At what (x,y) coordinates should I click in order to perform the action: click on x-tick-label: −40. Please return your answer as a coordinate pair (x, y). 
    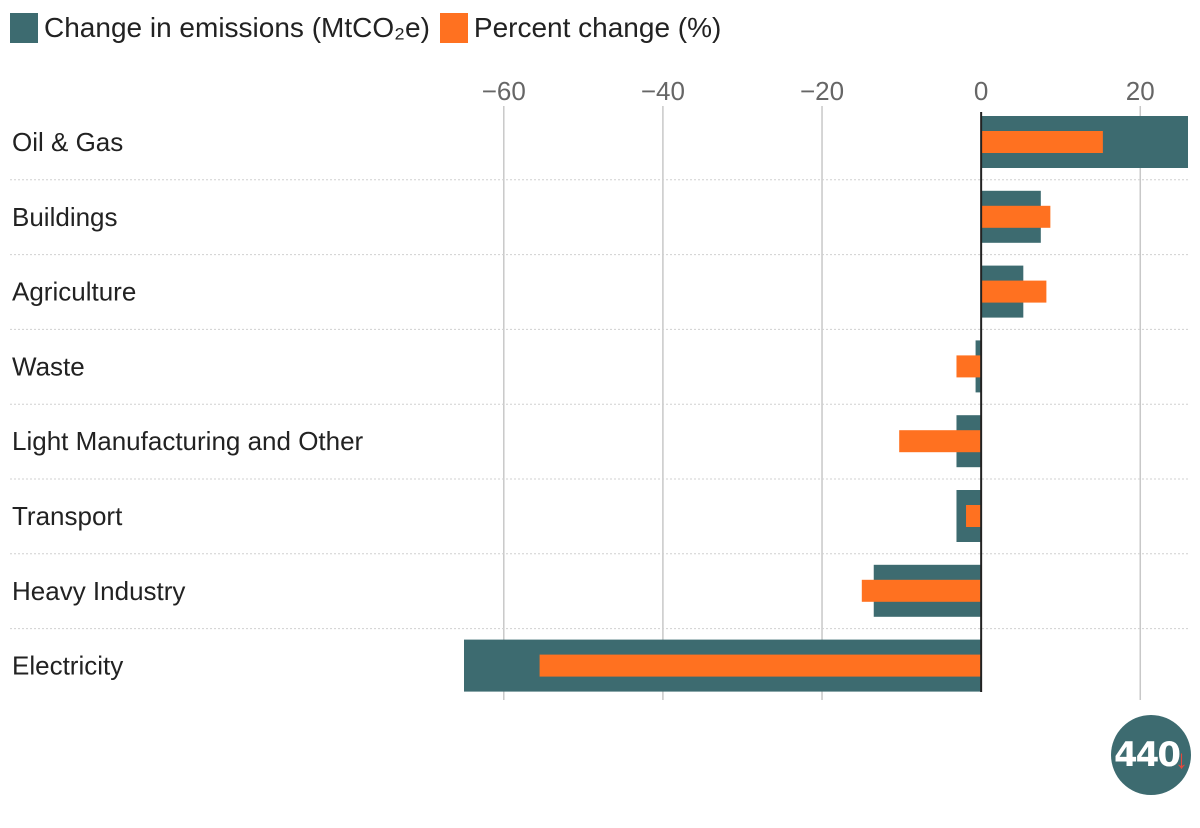
    Looking at the image, I should click on (663, 91).